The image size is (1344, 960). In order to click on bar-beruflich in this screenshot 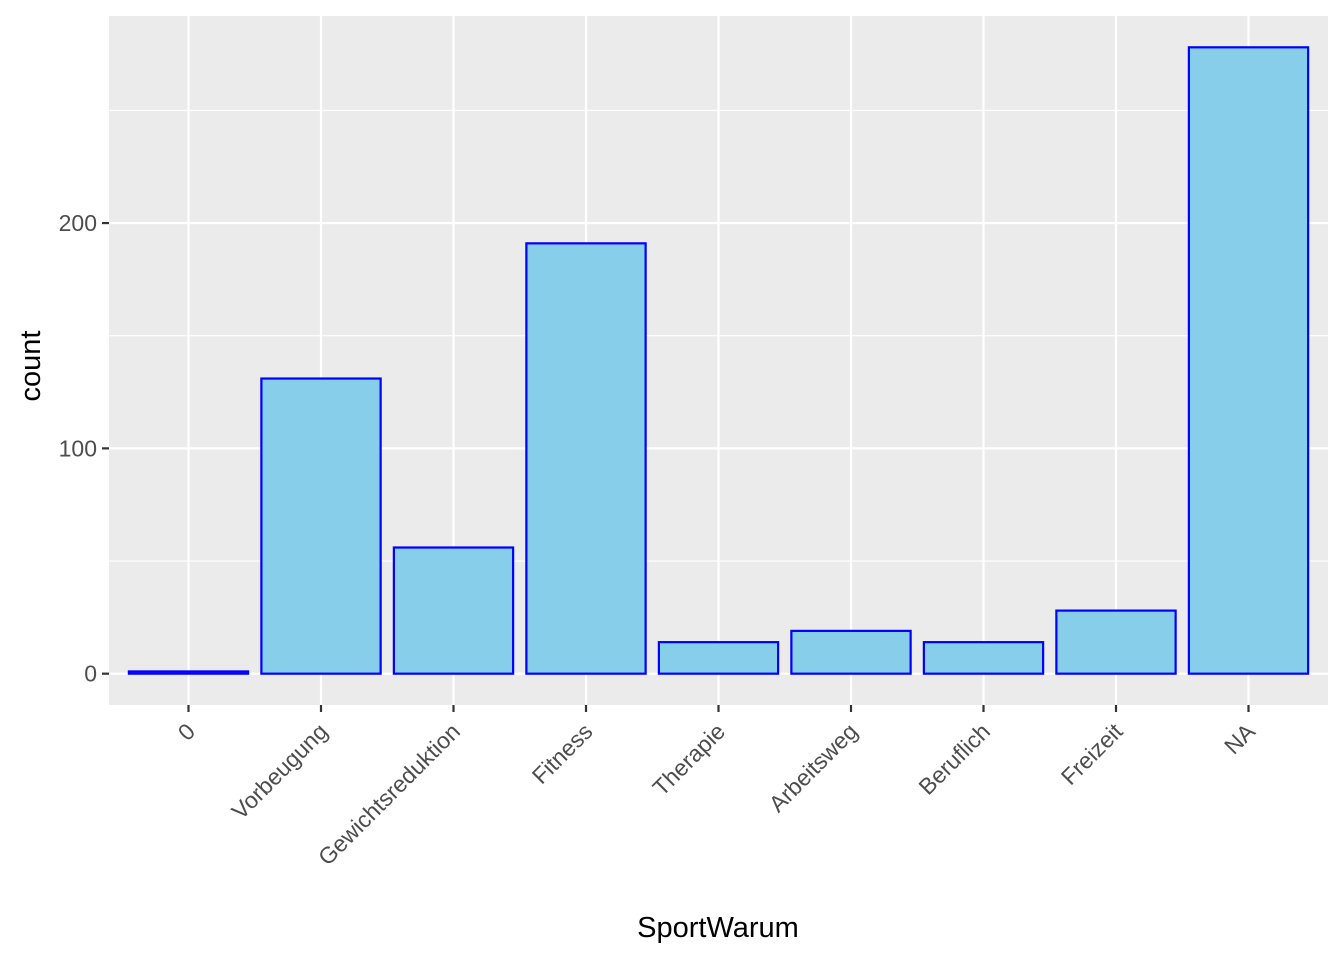, I will do `click(983, 658)`.